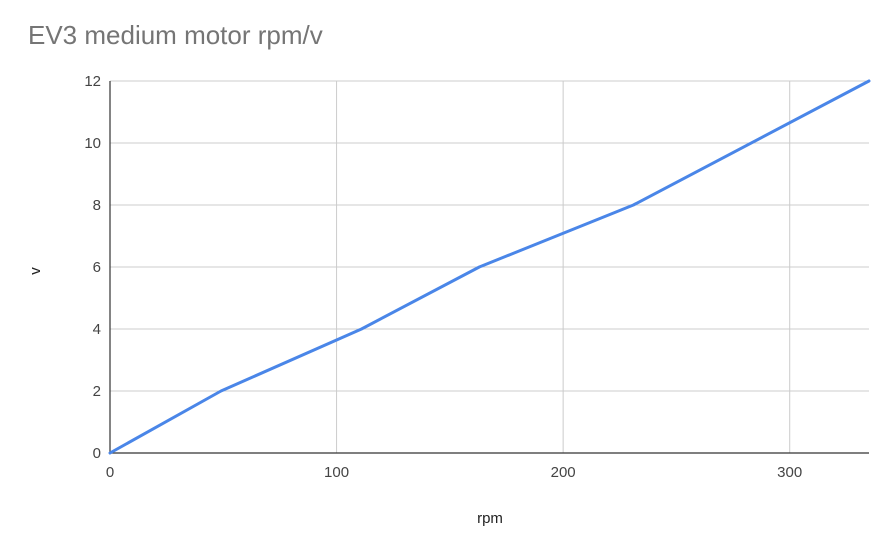  What do you see at coordinates (92, 81) in the screenshot?
I see `y-tick-label: 12` at bounding box center [92, 81].